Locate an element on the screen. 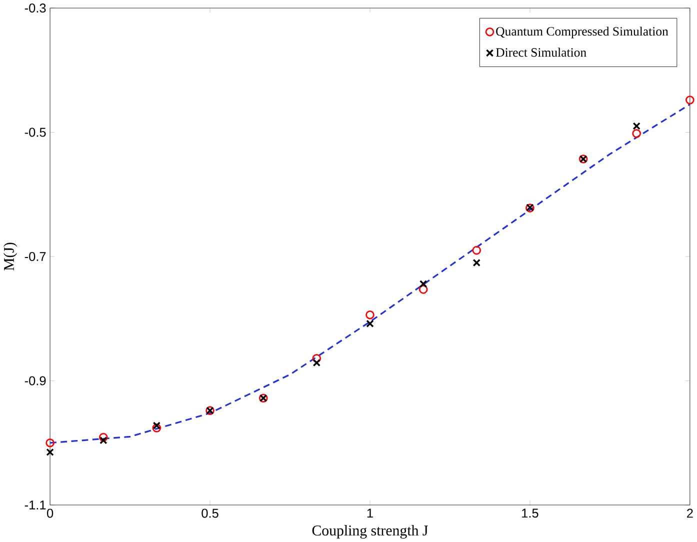 This screenshot has width=697, height=542. x-tick-label: 1.5 is located at coordinates (530, 513).